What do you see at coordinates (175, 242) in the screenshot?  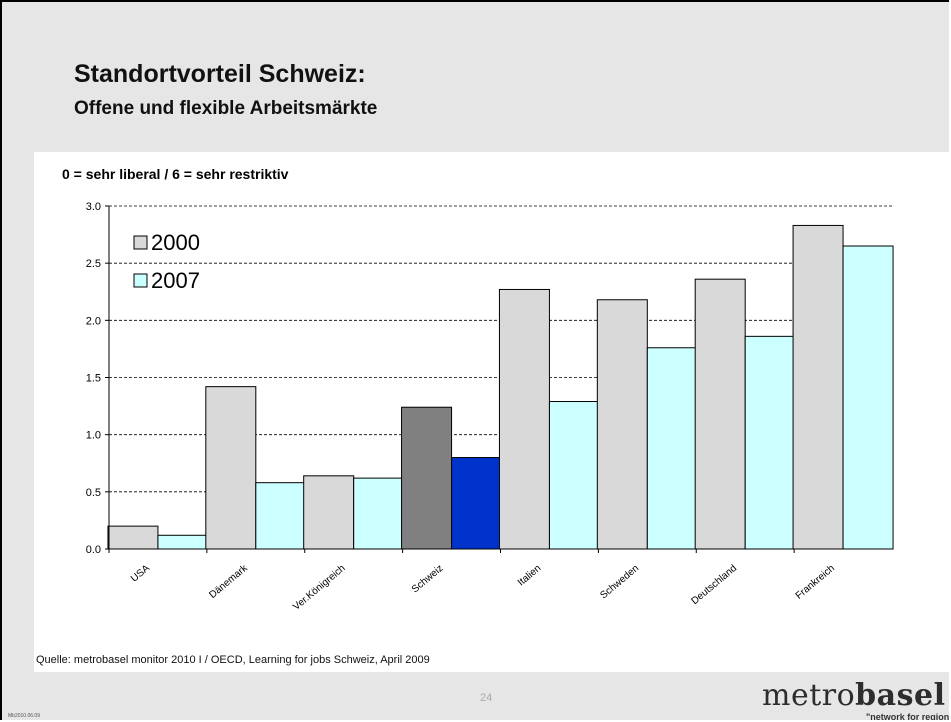 I see `legend-label: 2000` at bounding box center [175, 242].